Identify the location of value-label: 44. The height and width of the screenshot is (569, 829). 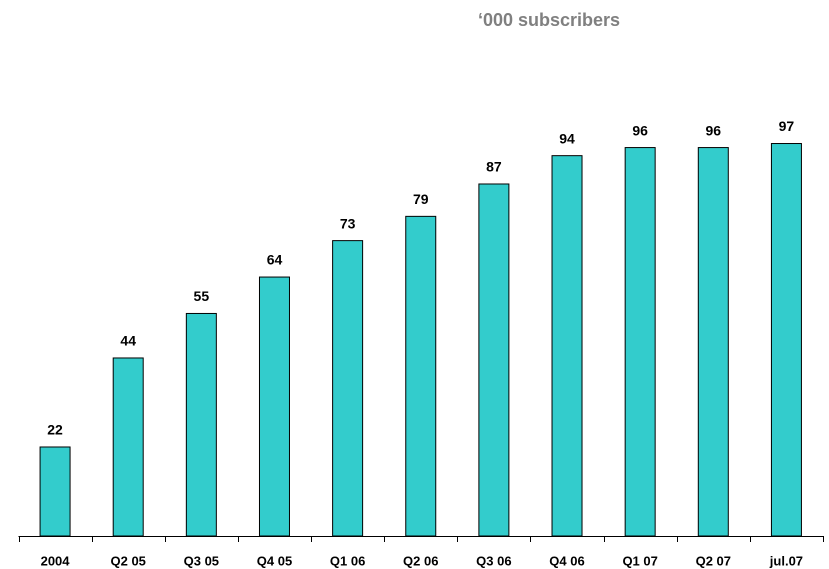
(128, 341).